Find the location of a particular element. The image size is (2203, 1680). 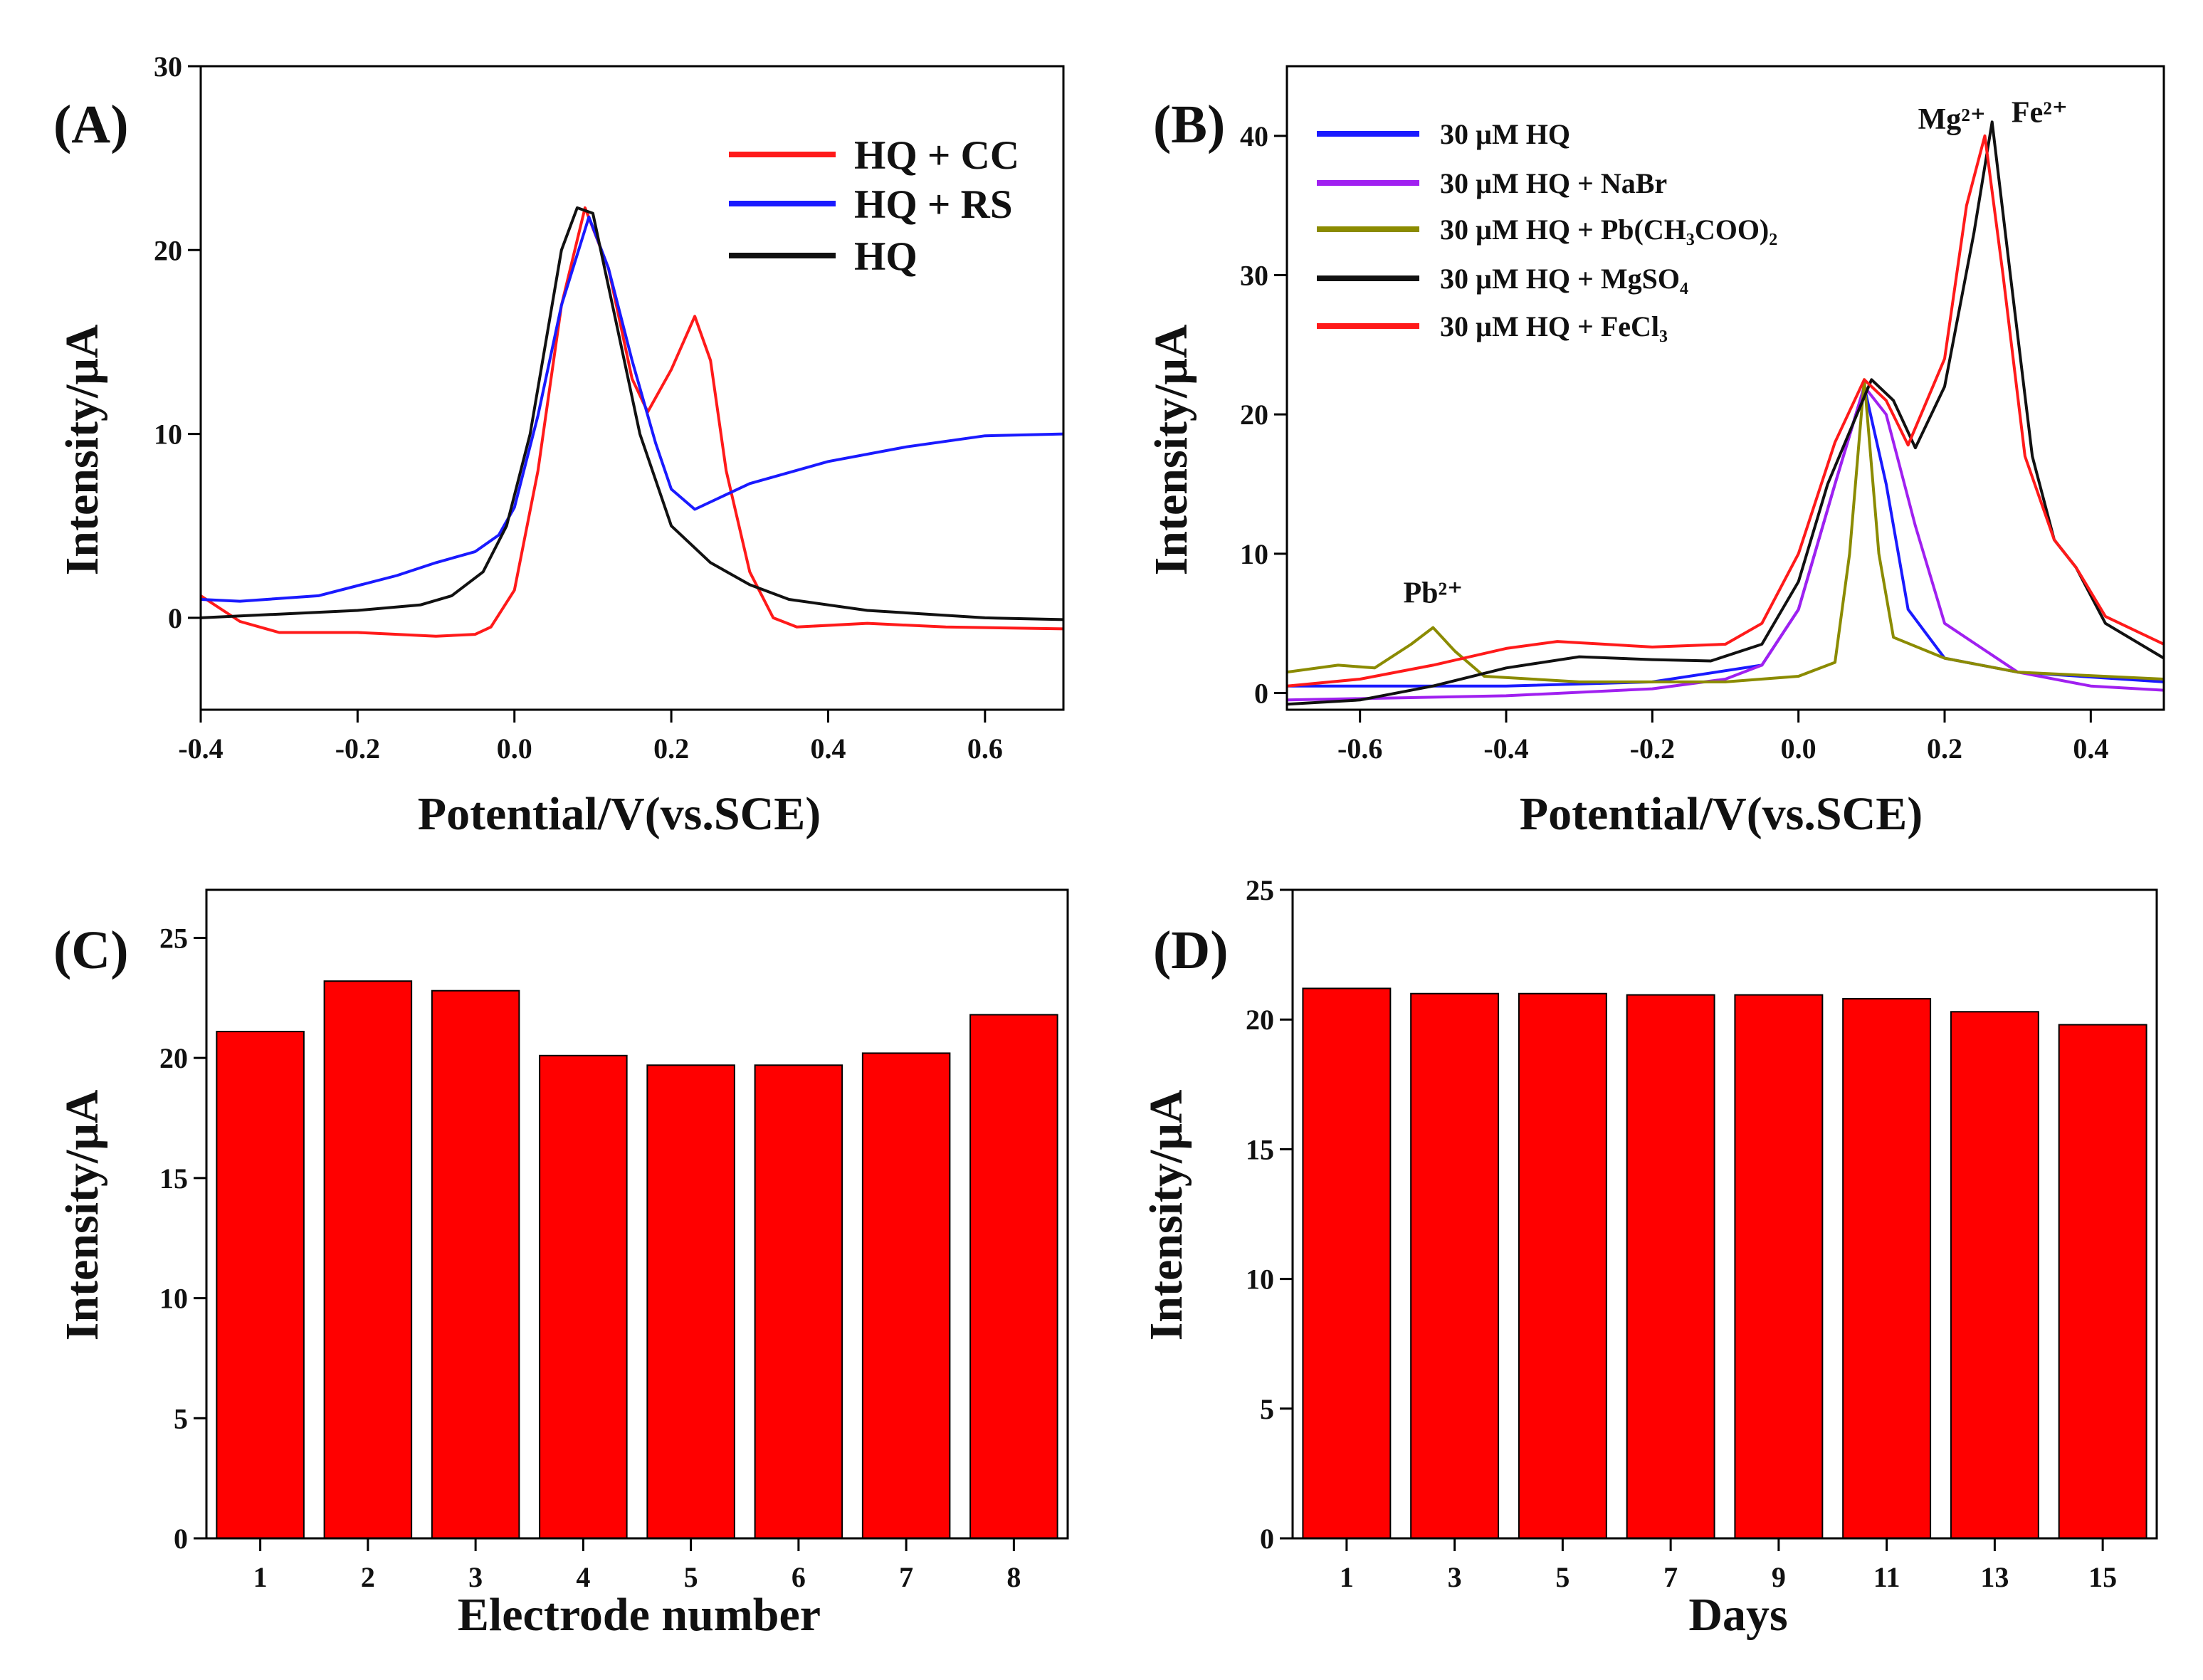

panel-label: (B) is located at coordinates (1189, 124).